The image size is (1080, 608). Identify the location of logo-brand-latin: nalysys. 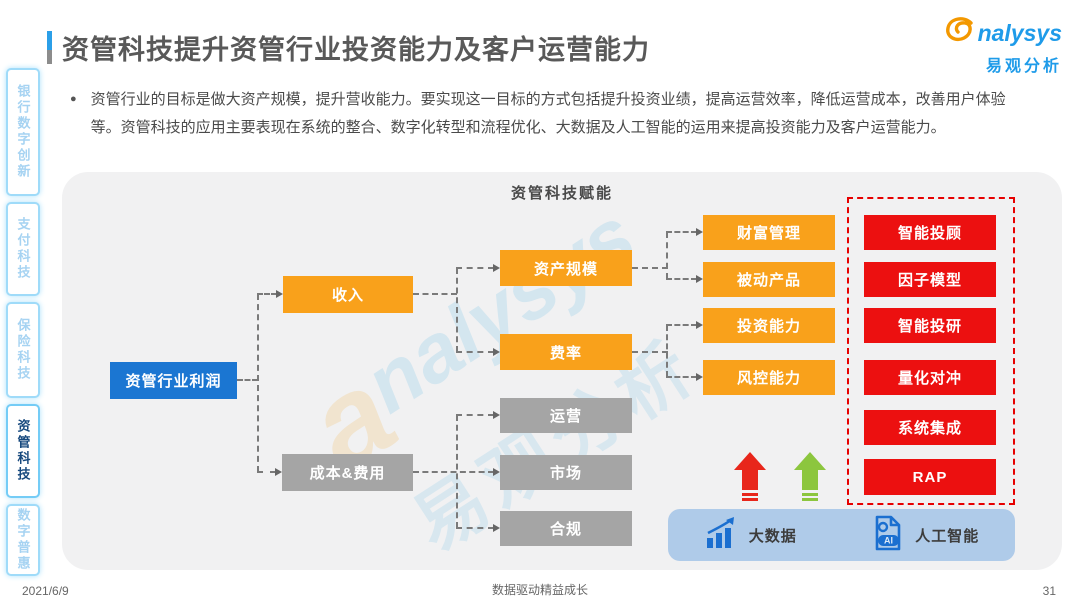
(1019, 33).